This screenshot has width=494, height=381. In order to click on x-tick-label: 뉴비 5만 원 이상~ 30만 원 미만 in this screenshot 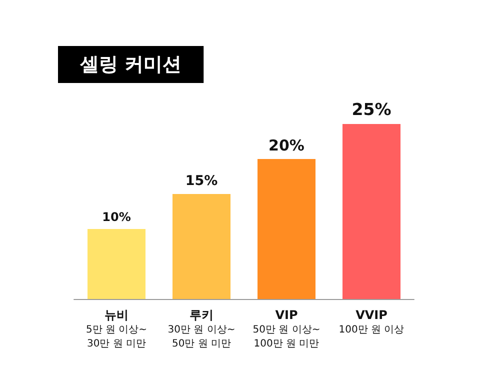, I will do `click(117, 329)`.